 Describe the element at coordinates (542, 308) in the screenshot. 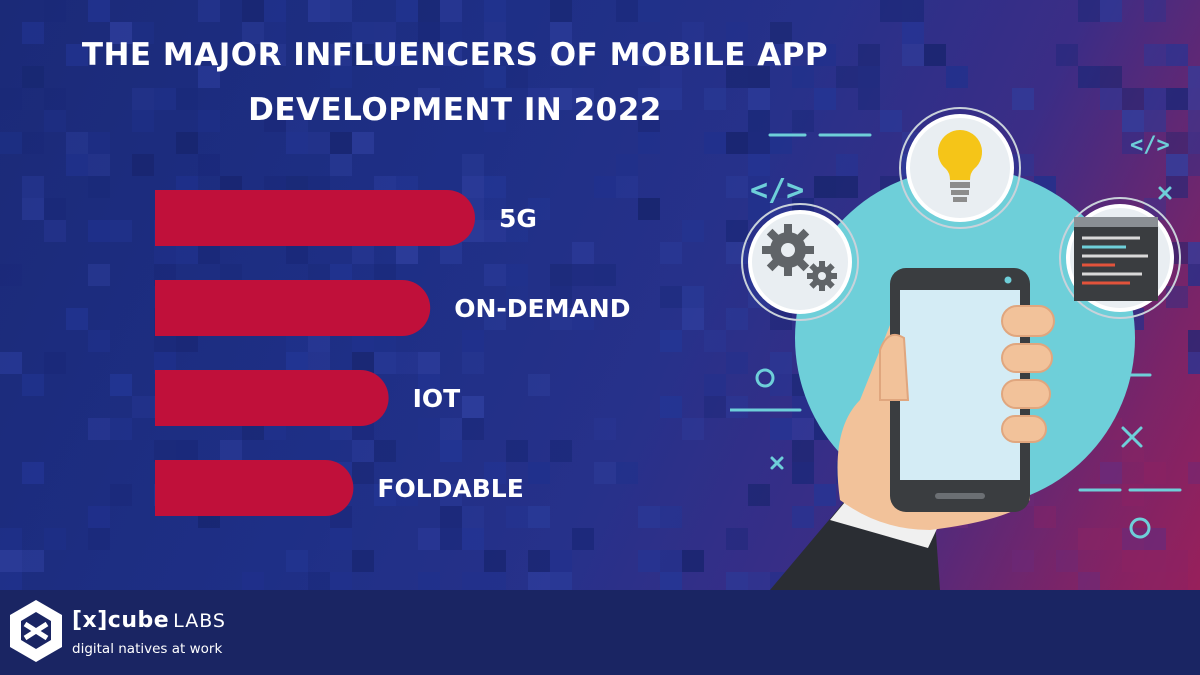

I see `bar-label-on-demand: ON-DEMAND` at that location.